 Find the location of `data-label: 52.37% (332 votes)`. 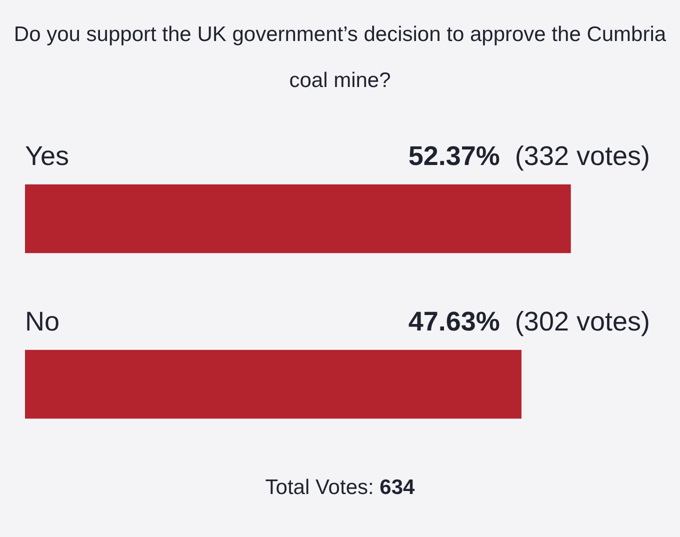

data-label: 52.37% (332 votes) is located at coordinates (529, 155).